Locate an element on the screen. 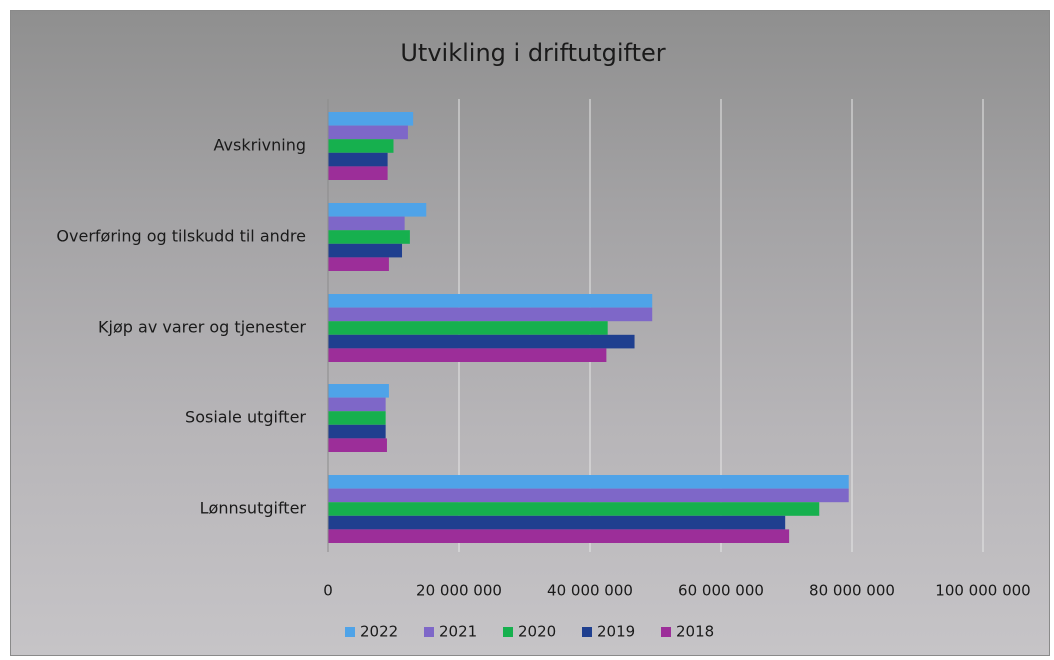 The height and width of the screenshot is (660, 1054). bar-l-nnsutgifter-2021 is located at coordinates (588, 495).